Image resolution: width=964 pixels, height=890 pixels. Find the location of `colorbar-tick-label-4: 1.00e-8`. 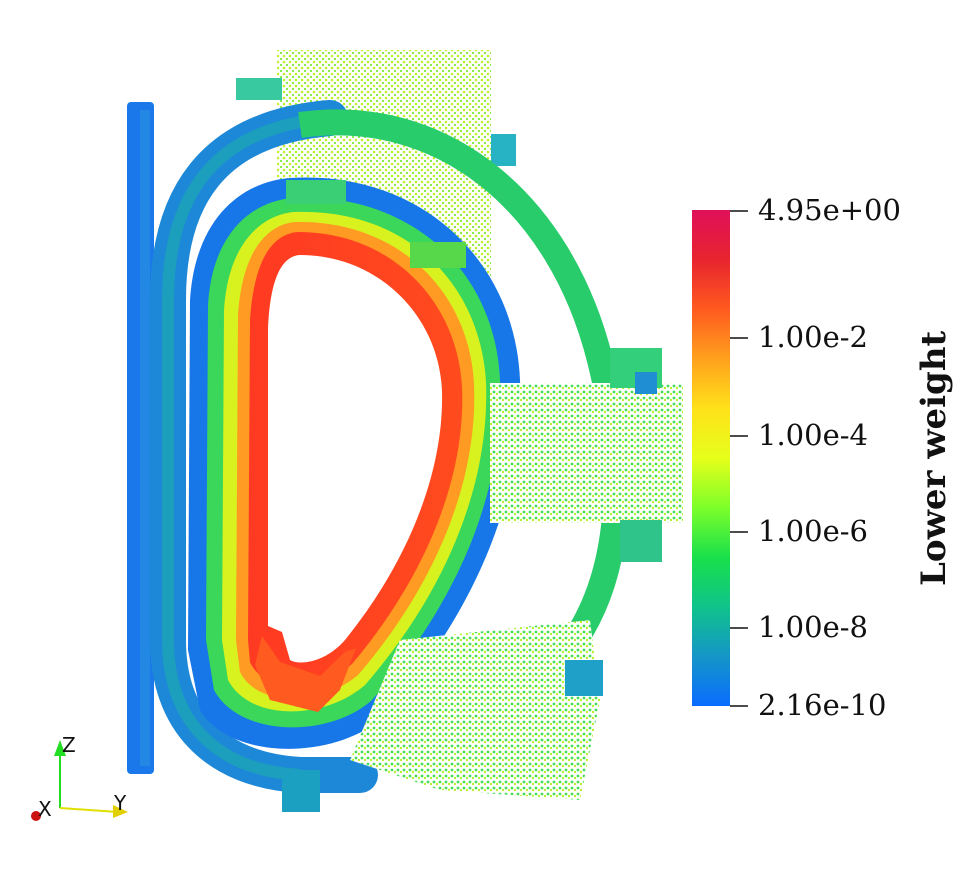

colorbar-tick-label-4: 1.00e-8 is located at coordinates (813, 627).